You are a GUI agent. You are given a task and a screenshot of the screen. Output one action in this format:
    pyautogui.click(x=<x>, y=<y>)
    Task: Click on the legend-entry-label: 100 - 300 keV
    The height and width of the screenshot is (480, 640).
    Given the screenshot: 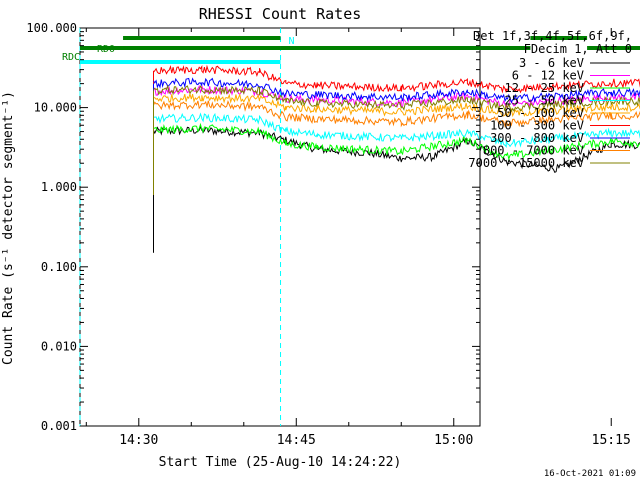 What is the action you would take?
    pyautogui.click(x=537, y=126)
    